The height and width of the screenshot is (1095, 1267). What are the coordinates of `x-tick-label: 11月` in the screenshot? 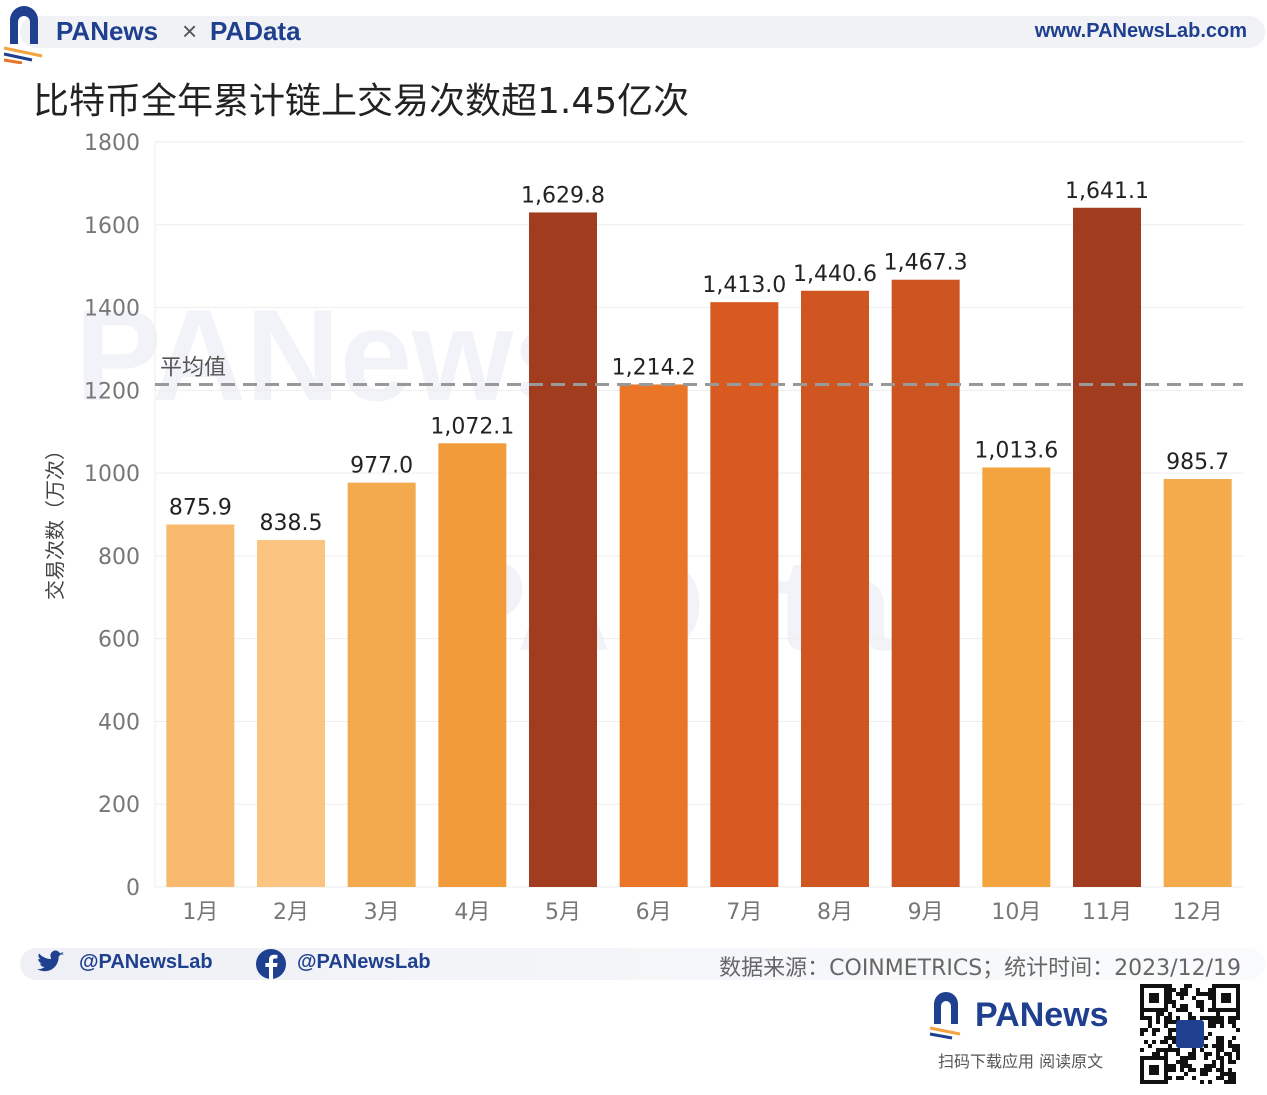 It's located at (1107, 912).